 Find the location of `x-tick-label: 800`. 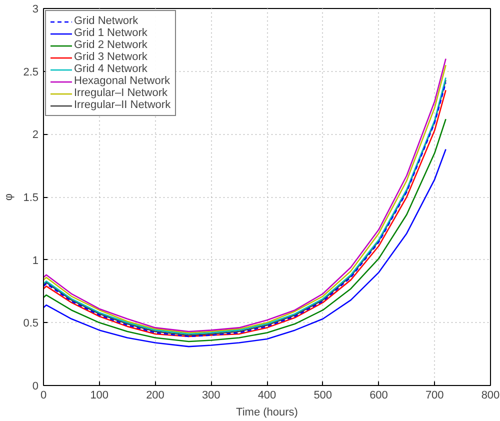

x-tick-label: 800 is located at coordinates (490, 396).